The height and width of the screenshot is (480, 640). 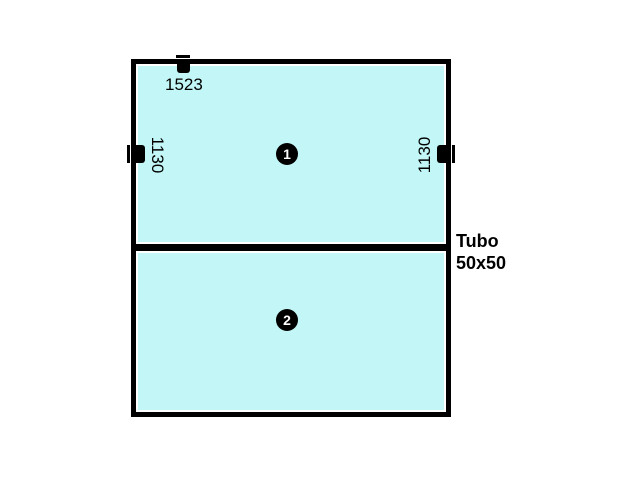 What do you see at coordinates (157, 155) in the screenshot?
I see `dimension-left-label: 1130` at bounding box center [157, 155].